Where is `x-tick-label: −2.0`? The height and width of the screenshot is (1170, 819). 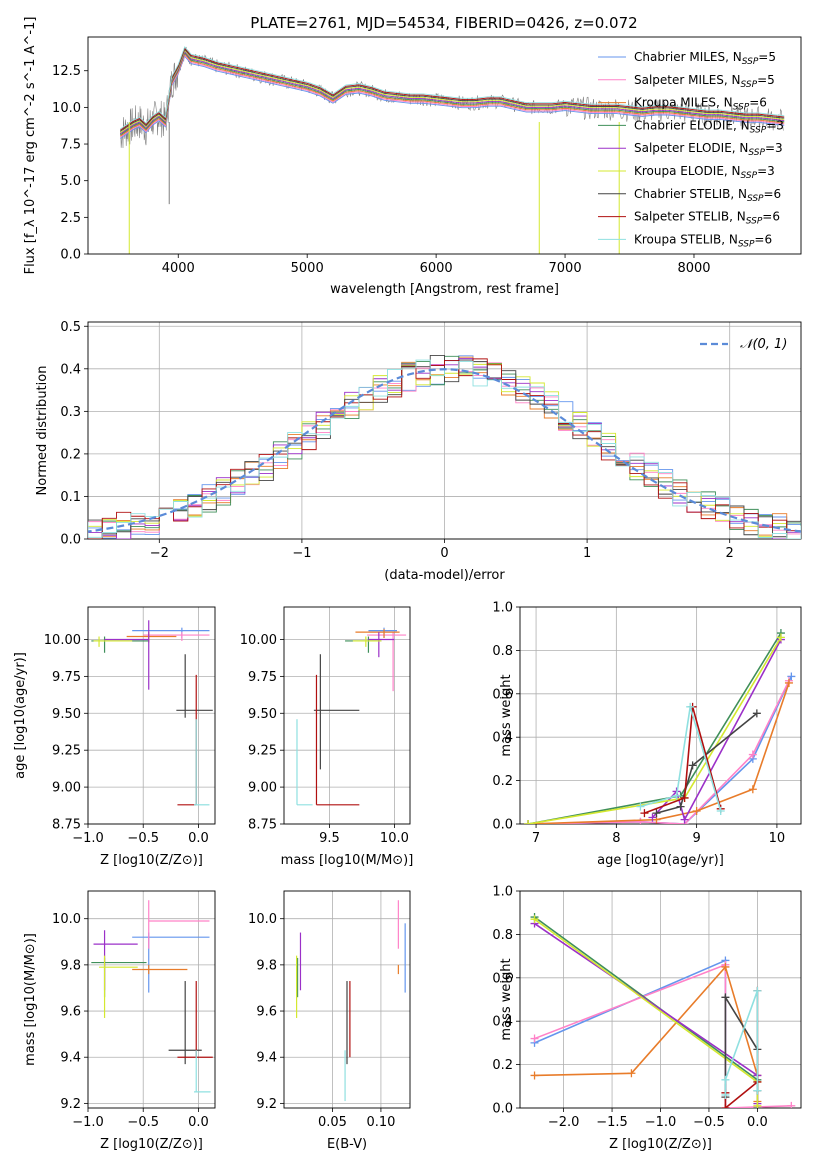 x-tick-label: −2.0 is located at coordinates (564, 1122).